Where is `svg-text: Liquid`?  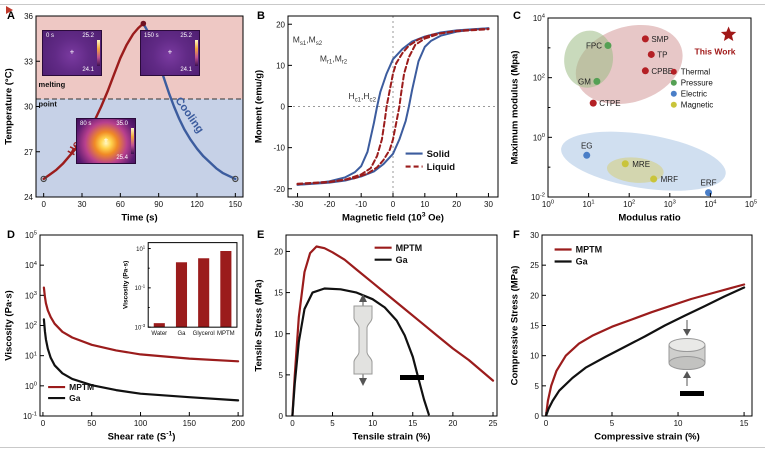 svg-text: Liquid is located at coordinates (441, 167).